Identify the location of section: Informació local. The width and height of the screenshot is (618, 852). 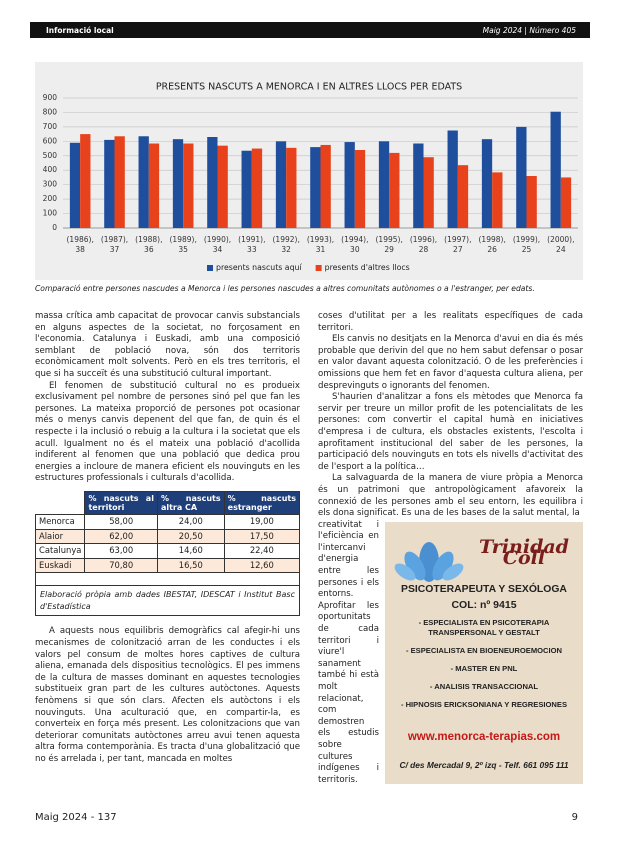
(80, 30).